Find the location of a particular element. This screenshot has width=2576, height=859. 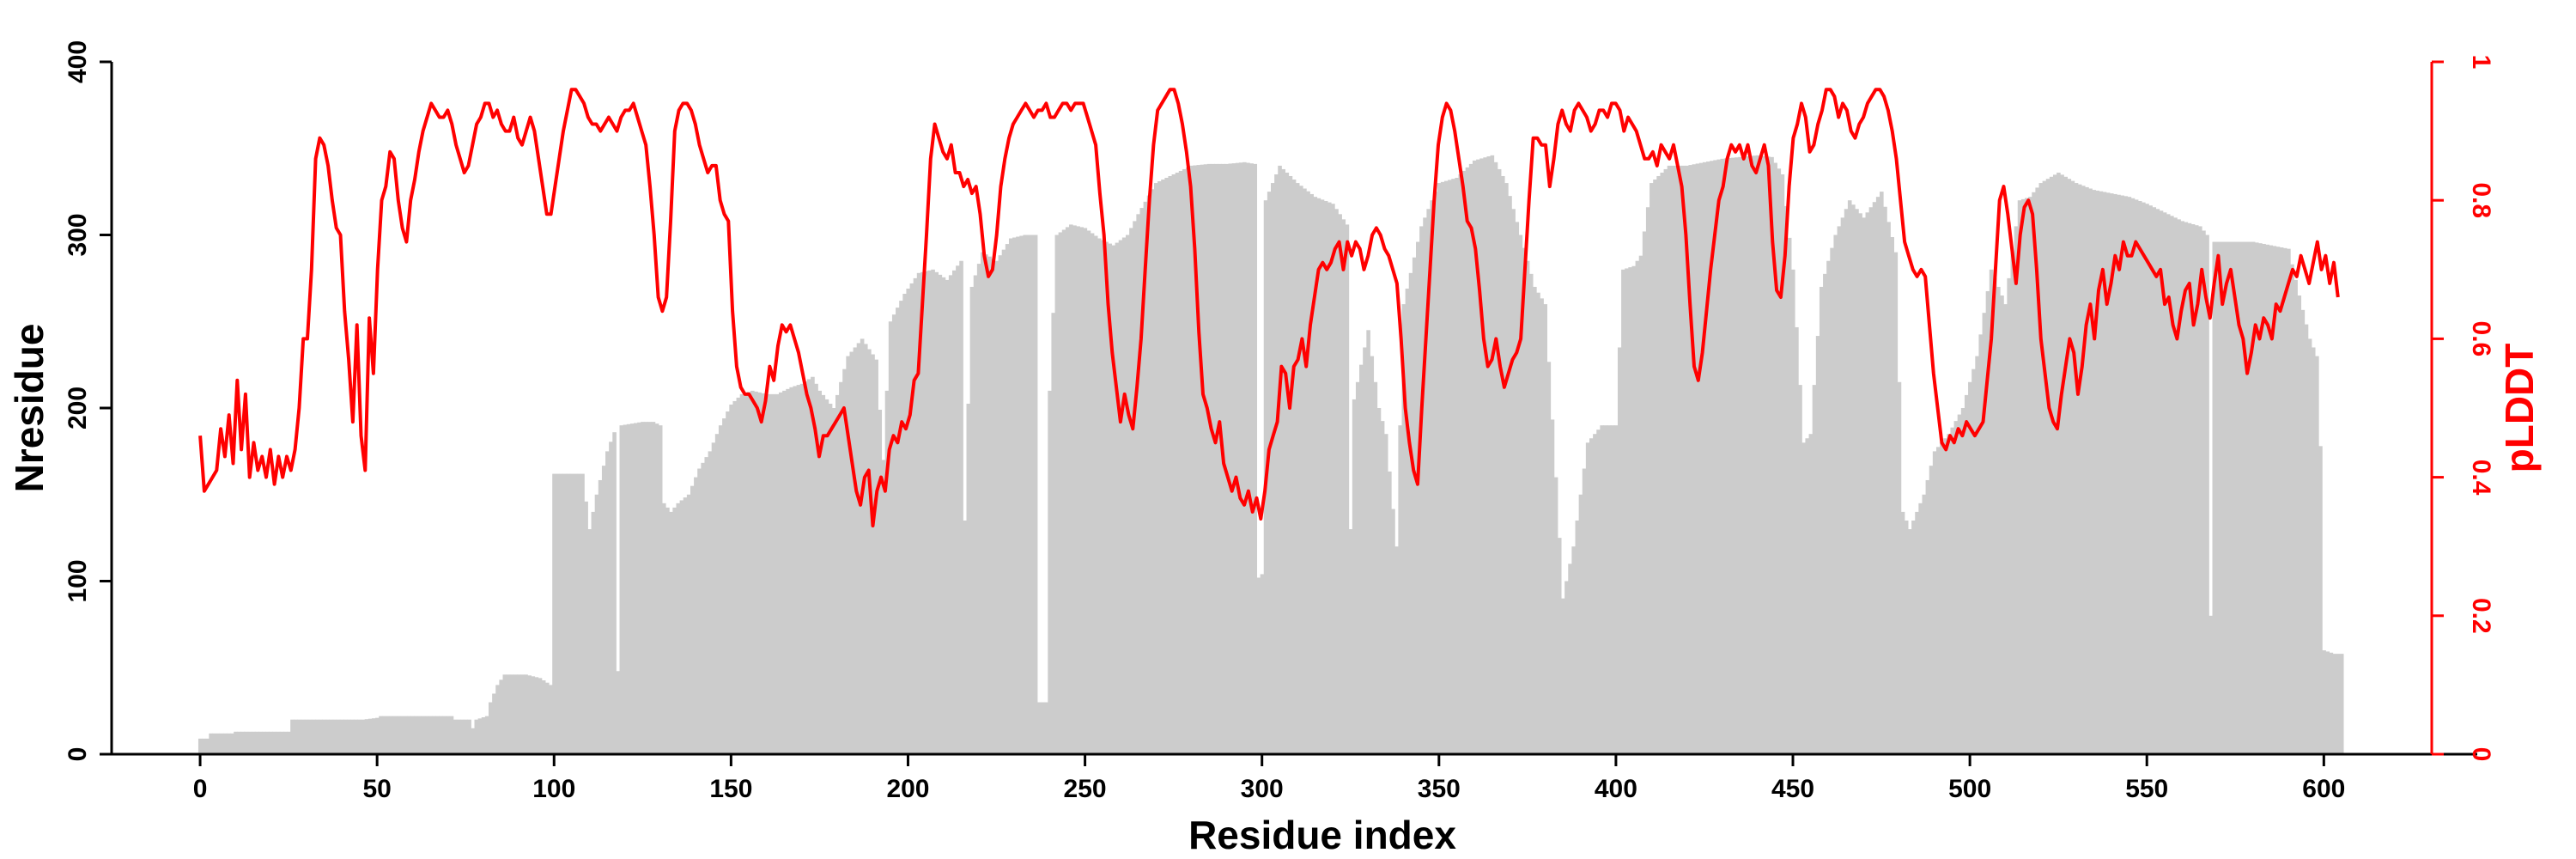

y-left-tick-label: 200 is located at coordinates (78, 408).